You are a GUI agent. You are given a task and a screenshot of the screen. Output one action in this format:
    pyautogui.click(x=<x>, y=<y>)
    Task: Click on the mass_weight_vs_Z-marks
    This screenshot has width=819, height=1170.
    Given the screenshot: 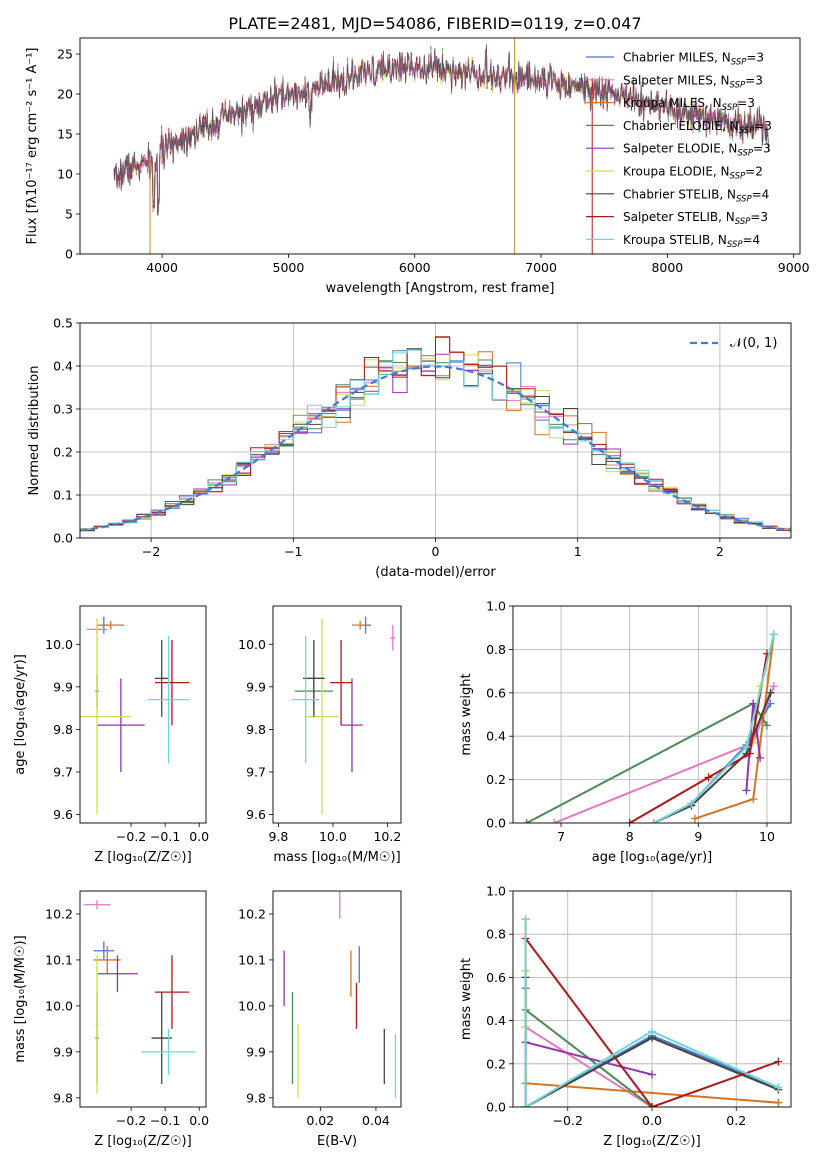 What is the action you would take?
    pyautogui.click(x=652, y=1011)
    